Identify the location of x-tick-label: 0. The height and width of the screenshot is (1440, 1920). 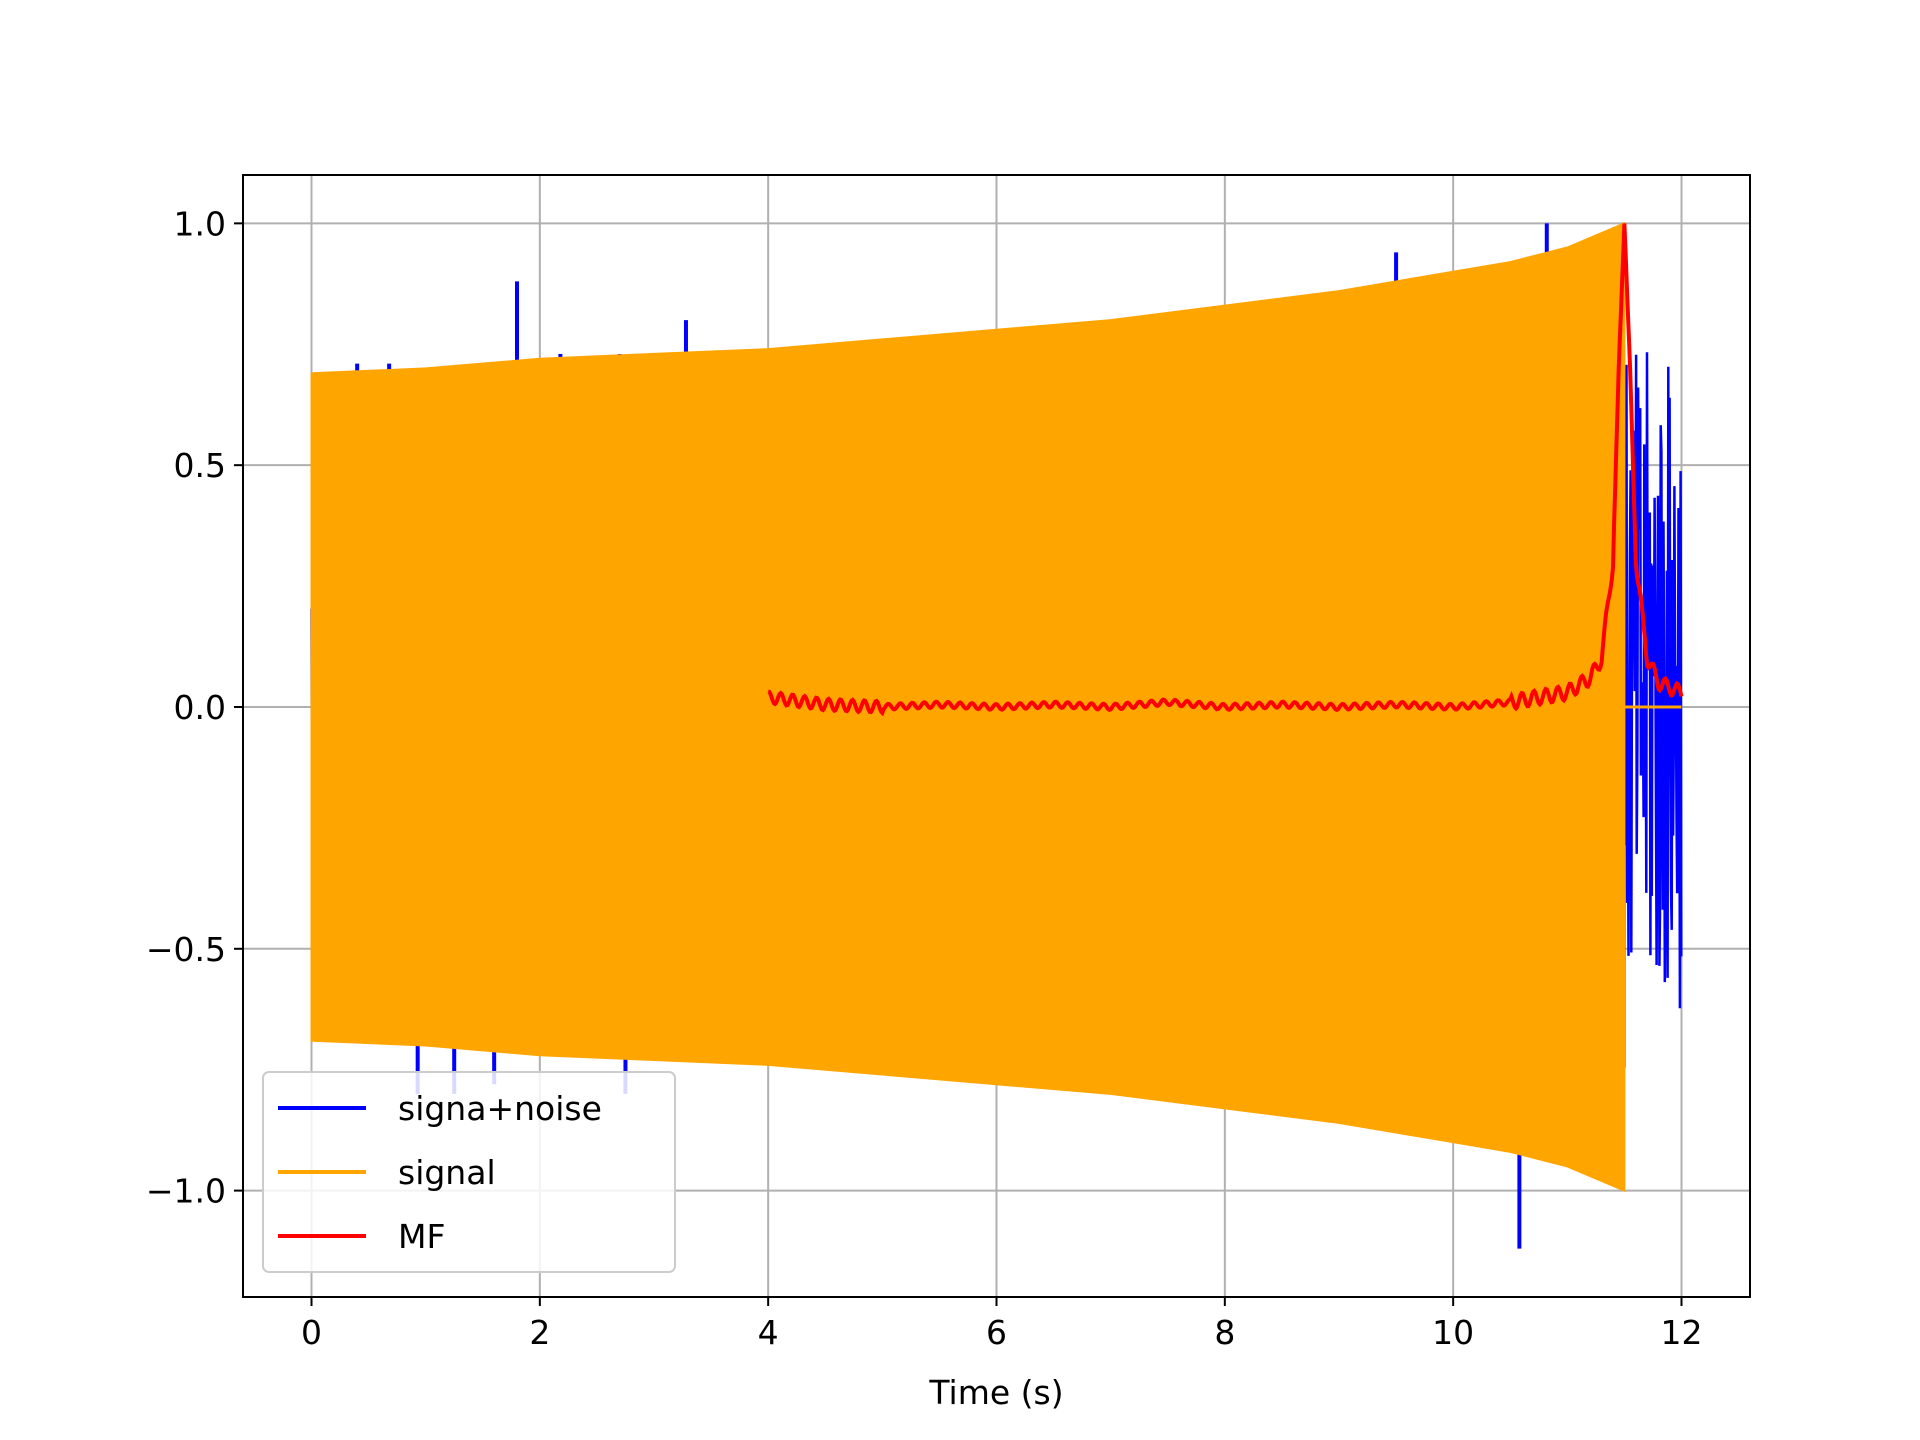
(311, 1332).